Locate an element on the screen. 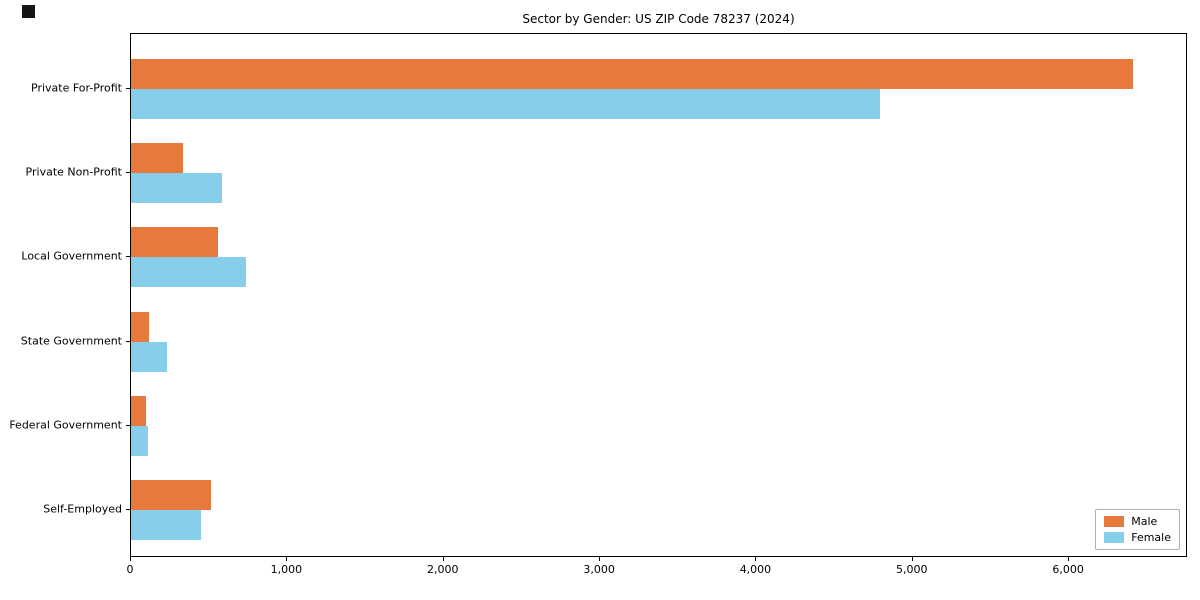 The height and width of the screenshot is (600, 1200). y-tick-label: Private Non-Profit is located at coordinates (73, 172).